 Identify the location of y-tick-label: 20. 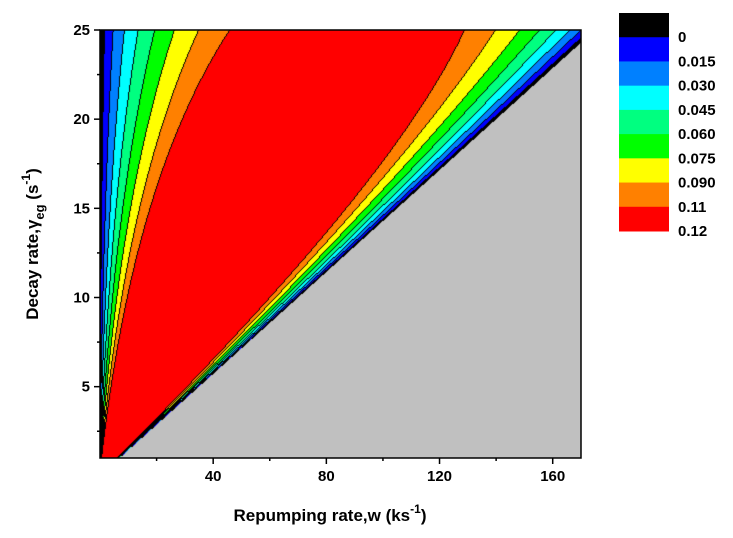
(81, 119).